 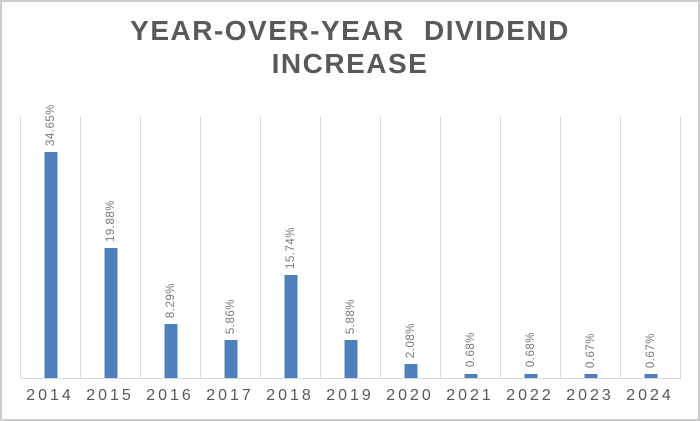 What do you see at coordinates (50, 395) in the screenshot?
I see `x-axis-tick-label: 2014` at bounding box center [50, 395].